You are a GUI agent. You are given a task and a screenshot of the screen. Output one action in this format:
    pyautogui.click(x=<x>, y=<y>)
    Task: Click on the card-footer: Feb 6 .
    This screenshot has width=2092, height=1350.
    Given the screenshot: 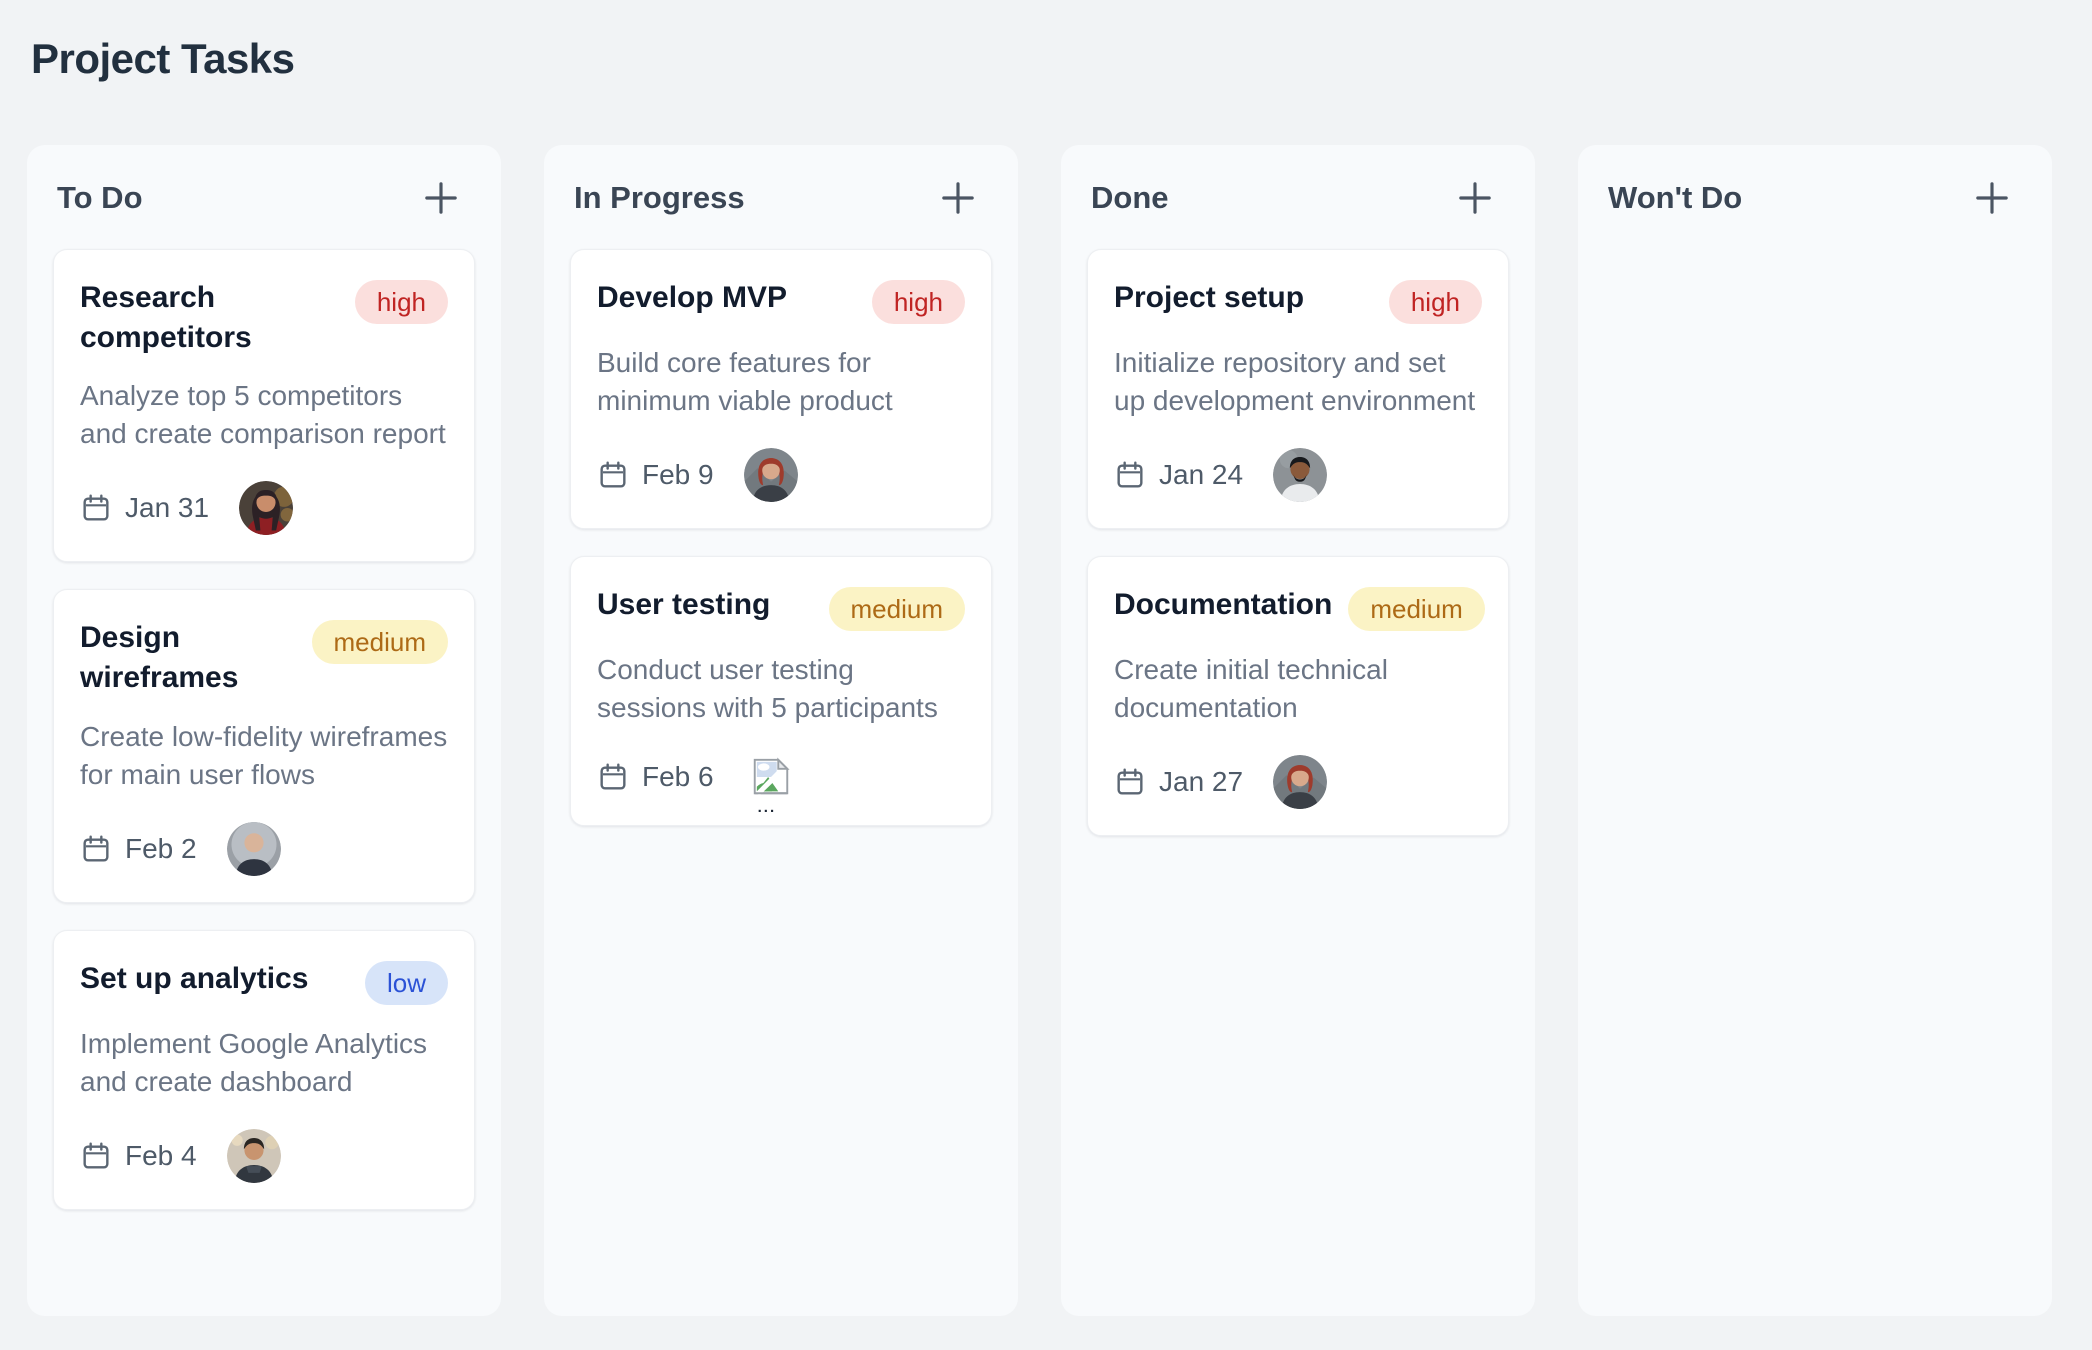 What is the action you would take?
    pyautogui.click(x=781, y=785)
    